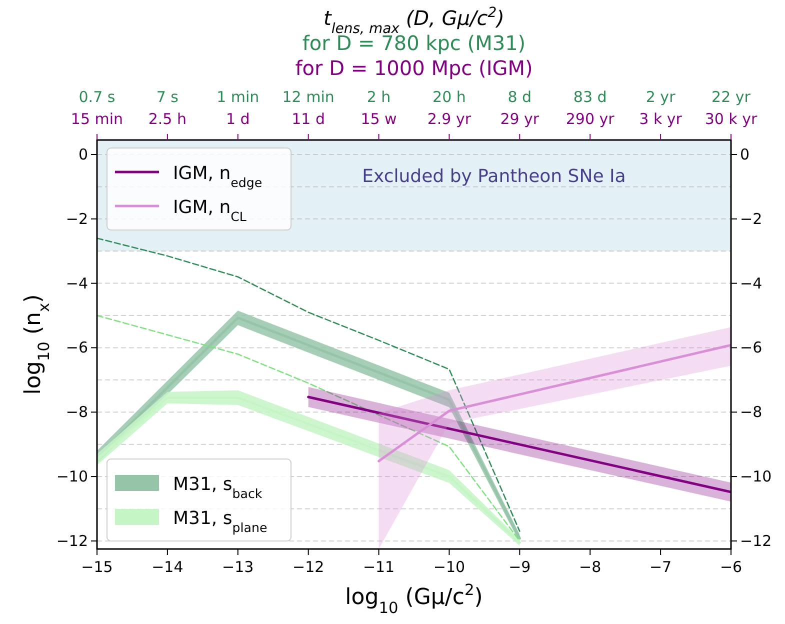 Image resolution: width=785 pixels, height=624 pixels. Describe the element at coordinates (77, 347) in the screenshot. I see `y-tick-label: −6` at that location.